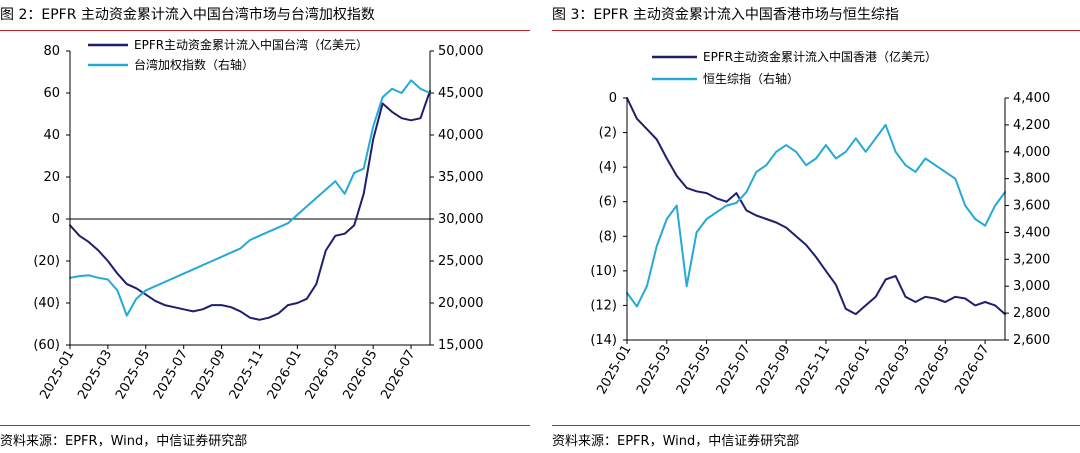  I want to click on y-tick-label-left: (14), so click(603, 340).